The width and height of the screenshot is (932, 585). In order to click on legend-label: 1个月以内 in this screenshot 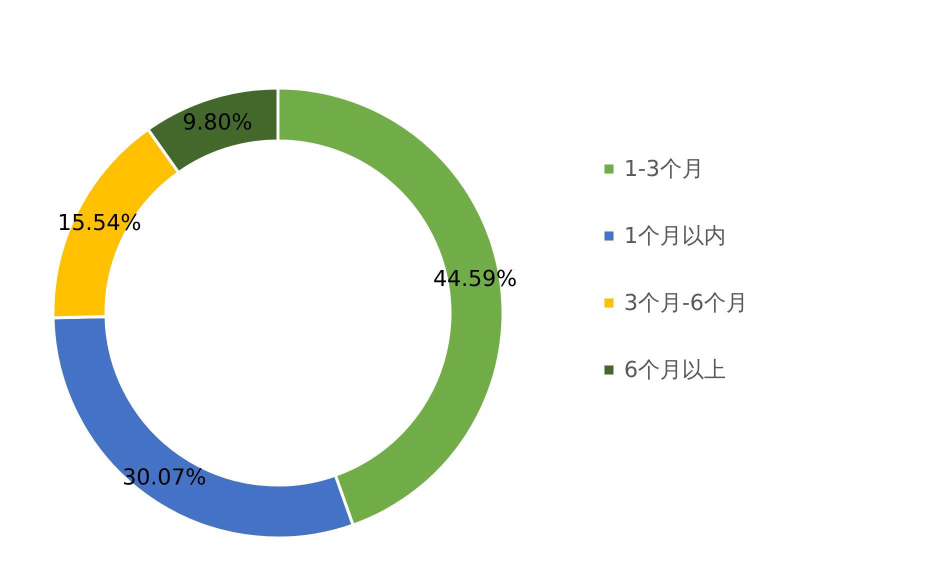, I will do `click(675, 236)`.